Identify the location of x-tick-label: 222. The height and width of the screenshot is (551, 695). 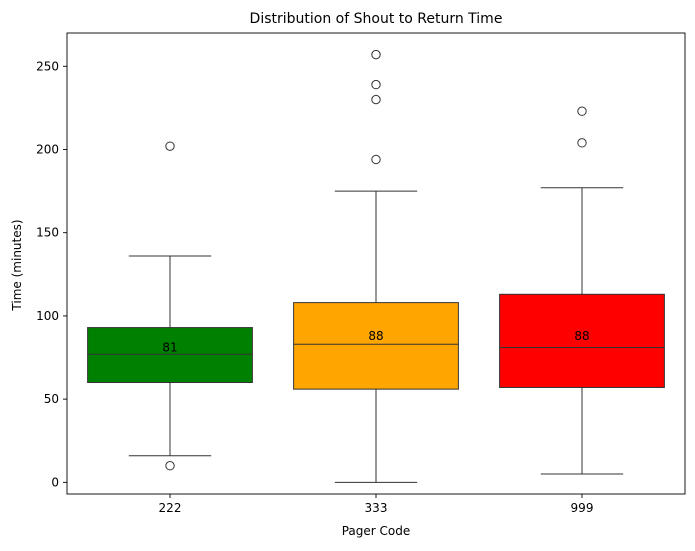
(170, 508).